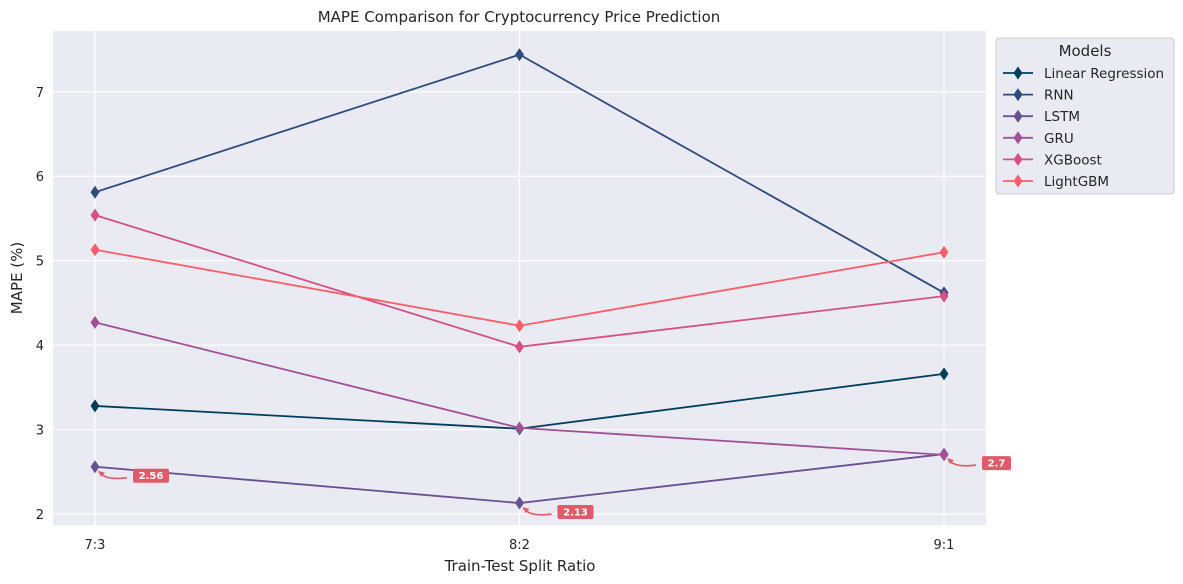  I want to click on y-tick-label: 2, so click(40, 515).